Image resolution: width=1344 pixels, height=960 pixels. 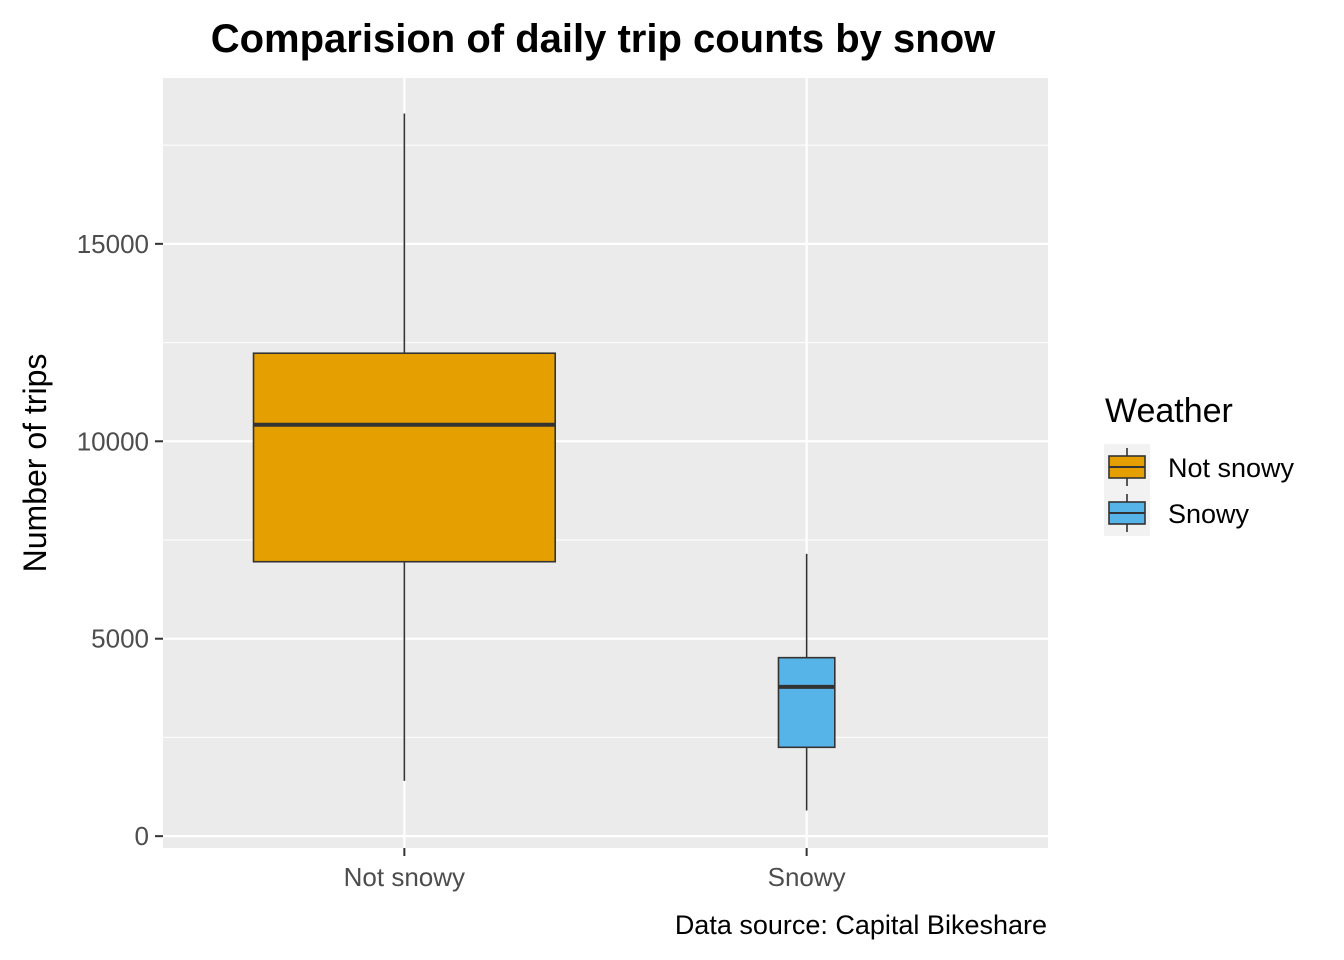 I want to click on legend-title: Weather, so click(x=1169, y=411).